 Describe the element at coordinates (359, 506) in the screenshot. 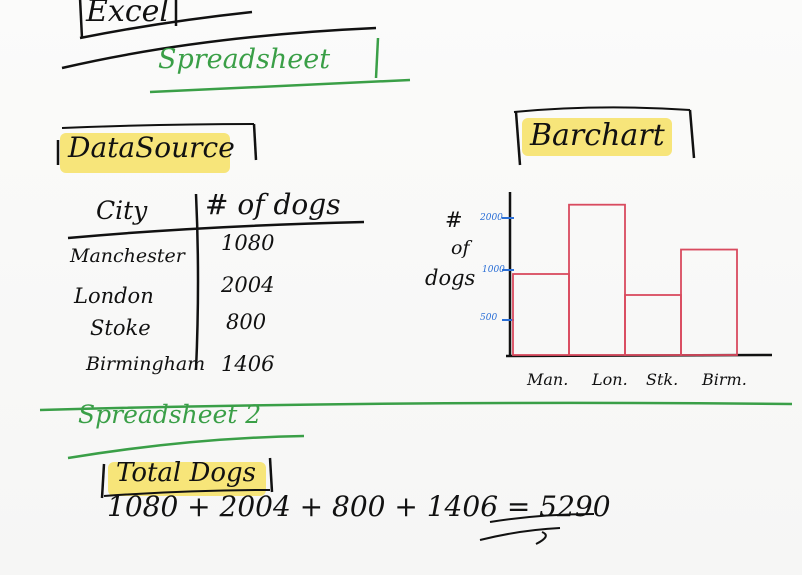

I see `sum-formula: 1080 + 2004 + 800 + 1406 = 5290` at that location.